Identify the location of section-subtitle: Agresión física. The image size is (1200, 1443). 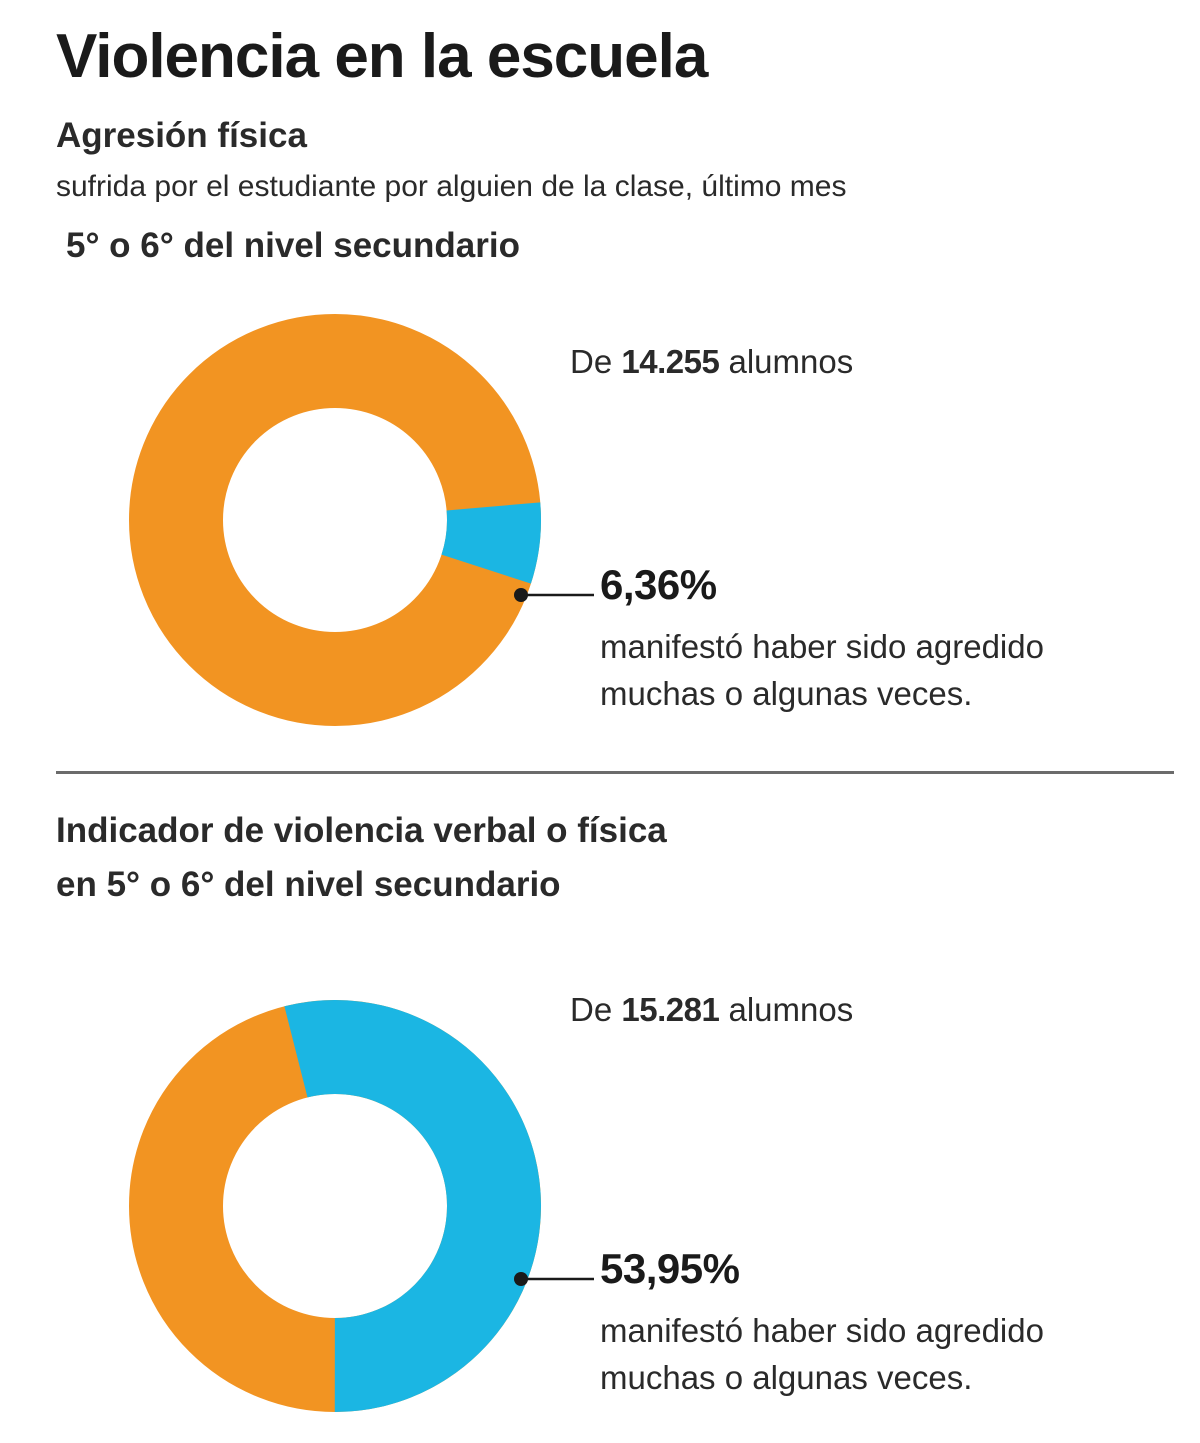
(181, 135).